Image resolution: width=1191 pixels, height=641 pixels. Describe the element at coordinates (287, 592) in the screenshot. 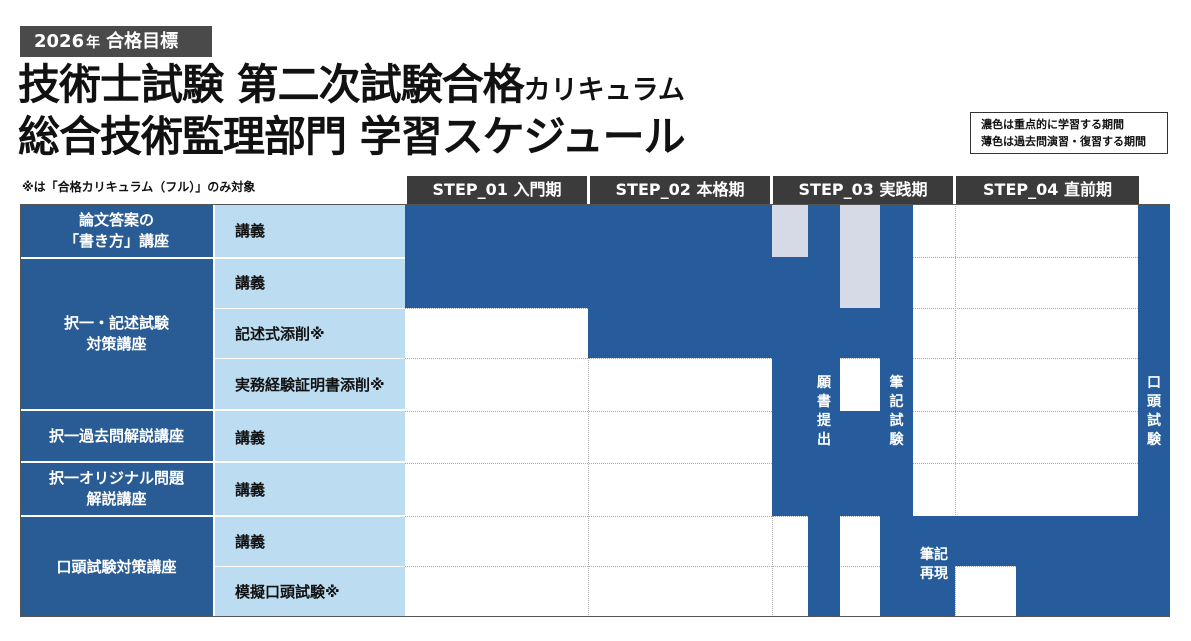

I see `row-type-label: 模擬口頭試験※` at that location.